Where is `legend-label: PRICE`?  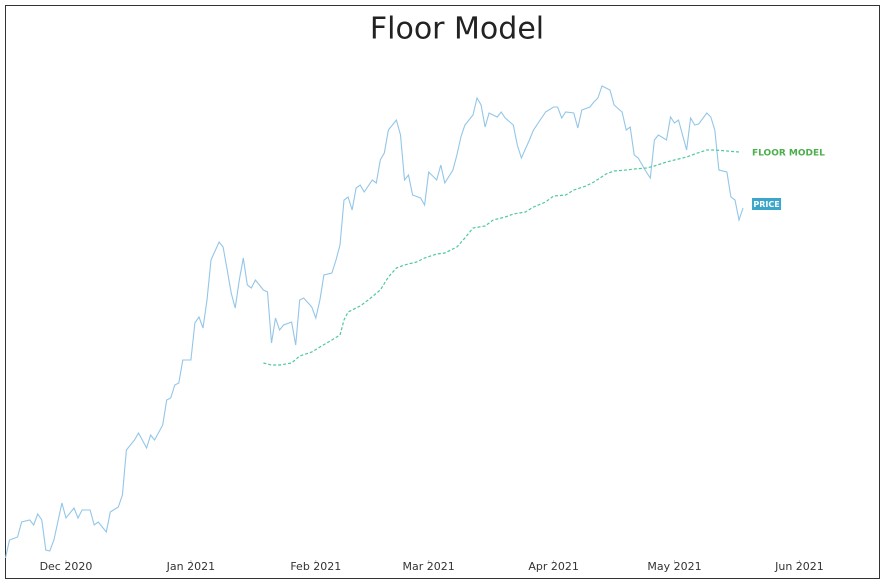 legend-label: PRICE is located at coordinates (766, 204).